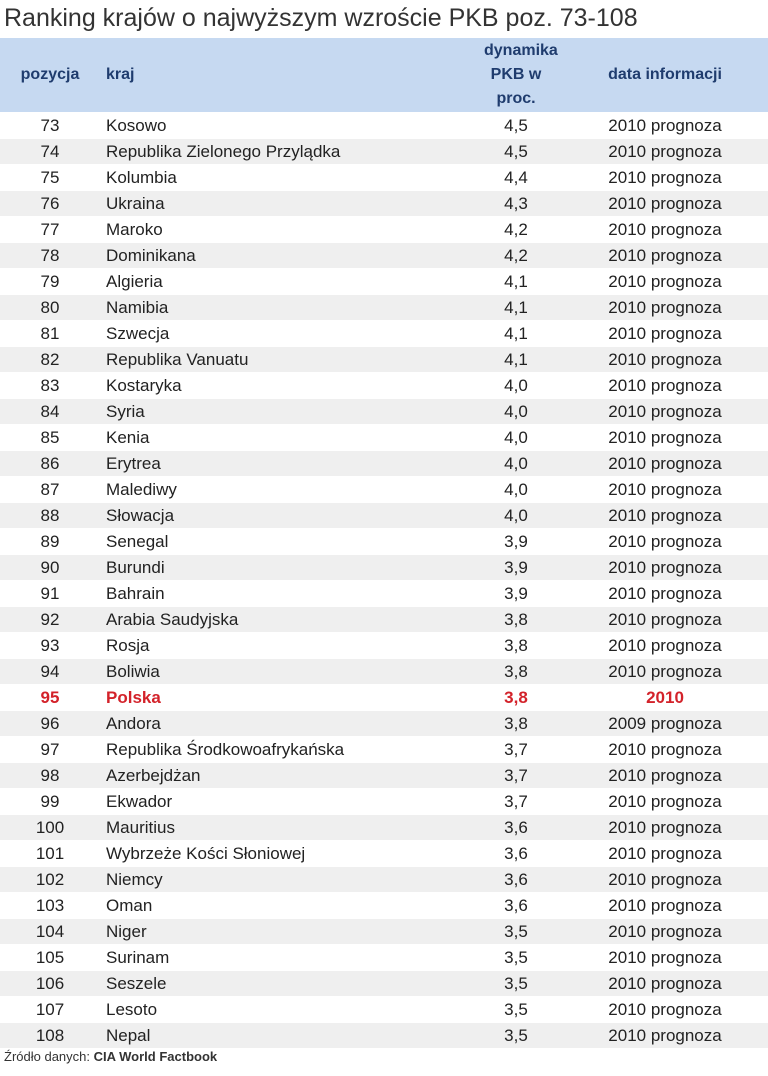 The width and height of the screenshot is (768, 1076). Describe the element at coordinates (285, 749) in the screenshot. I see `country-cell: Republika Środkowoafrykańska` at that location.